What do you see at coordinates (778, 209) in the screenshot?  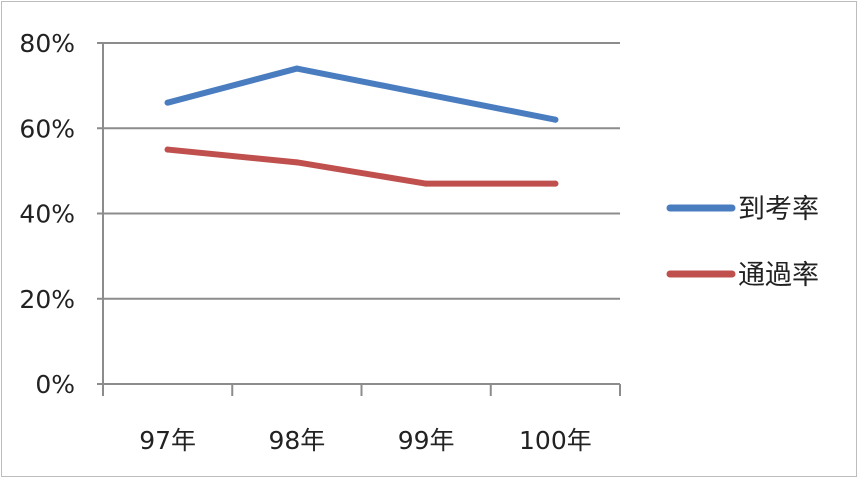 I see `legend-label-1: 到考率` at bounding box center [778, 209].